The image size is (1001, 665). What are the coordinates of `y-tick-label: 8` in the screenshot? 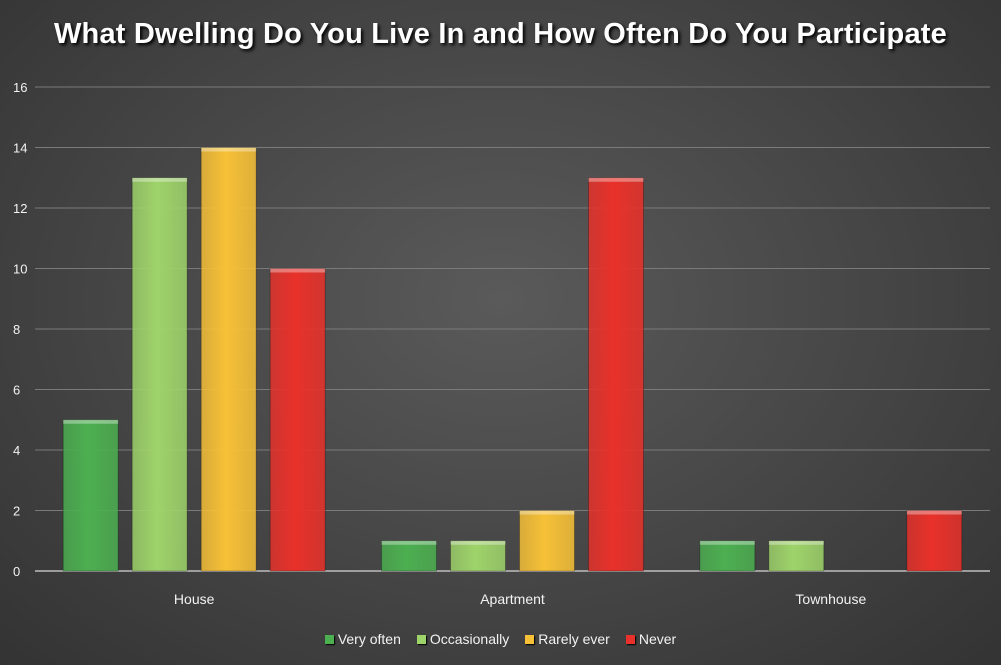 It's located at (16, 329).